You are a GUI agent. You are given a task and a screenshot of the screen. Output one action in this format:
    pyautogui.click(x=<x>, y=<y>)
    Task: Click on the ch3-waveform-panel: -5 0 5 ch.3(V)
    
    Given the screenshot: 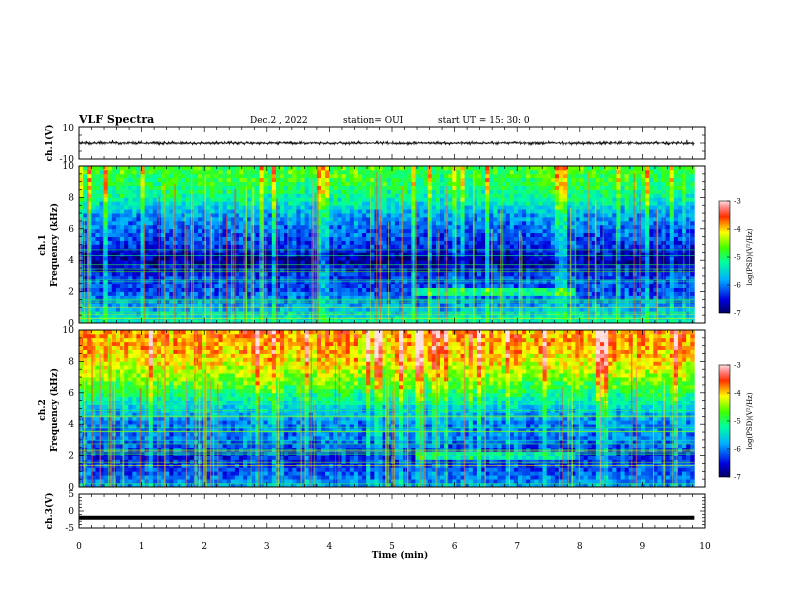 What is the action you would take?
    pyautogui.click(x=375, y=512)
    